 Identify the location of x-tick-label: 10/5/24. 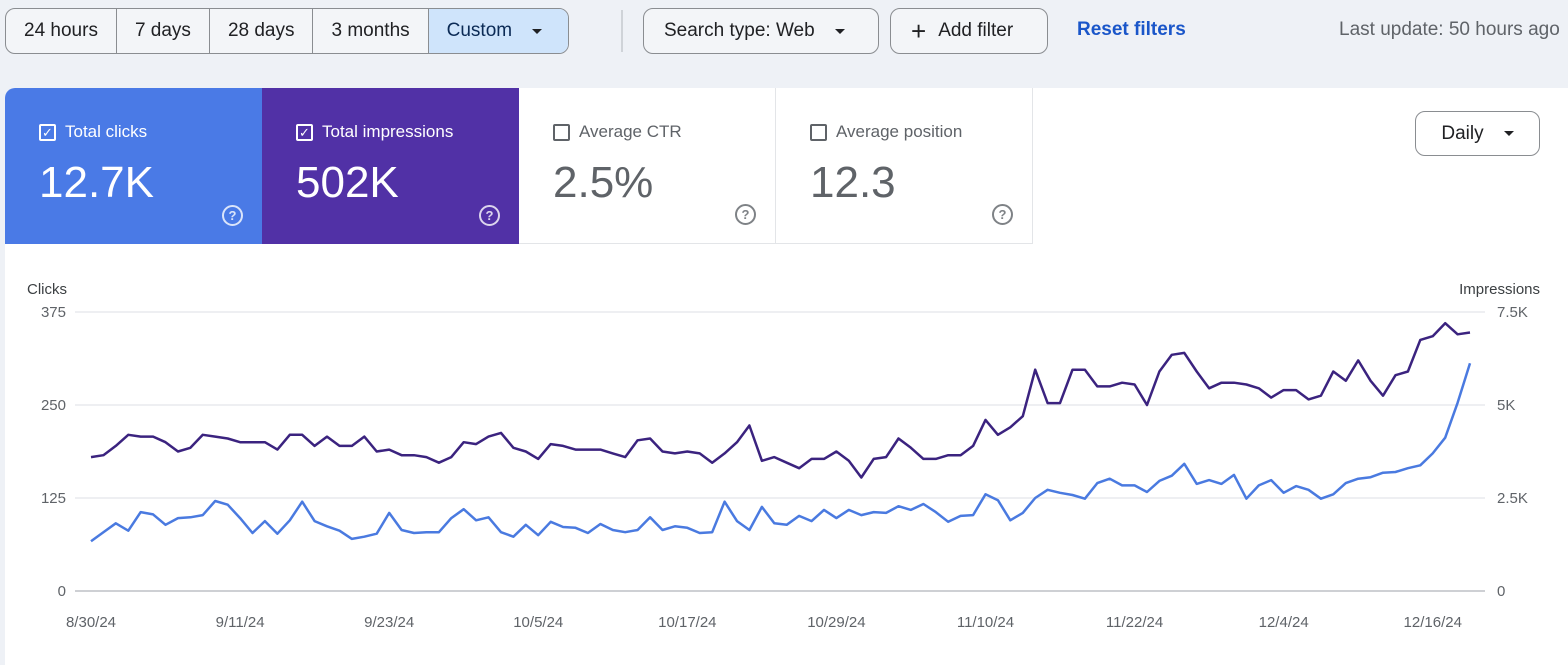
(538, 622).